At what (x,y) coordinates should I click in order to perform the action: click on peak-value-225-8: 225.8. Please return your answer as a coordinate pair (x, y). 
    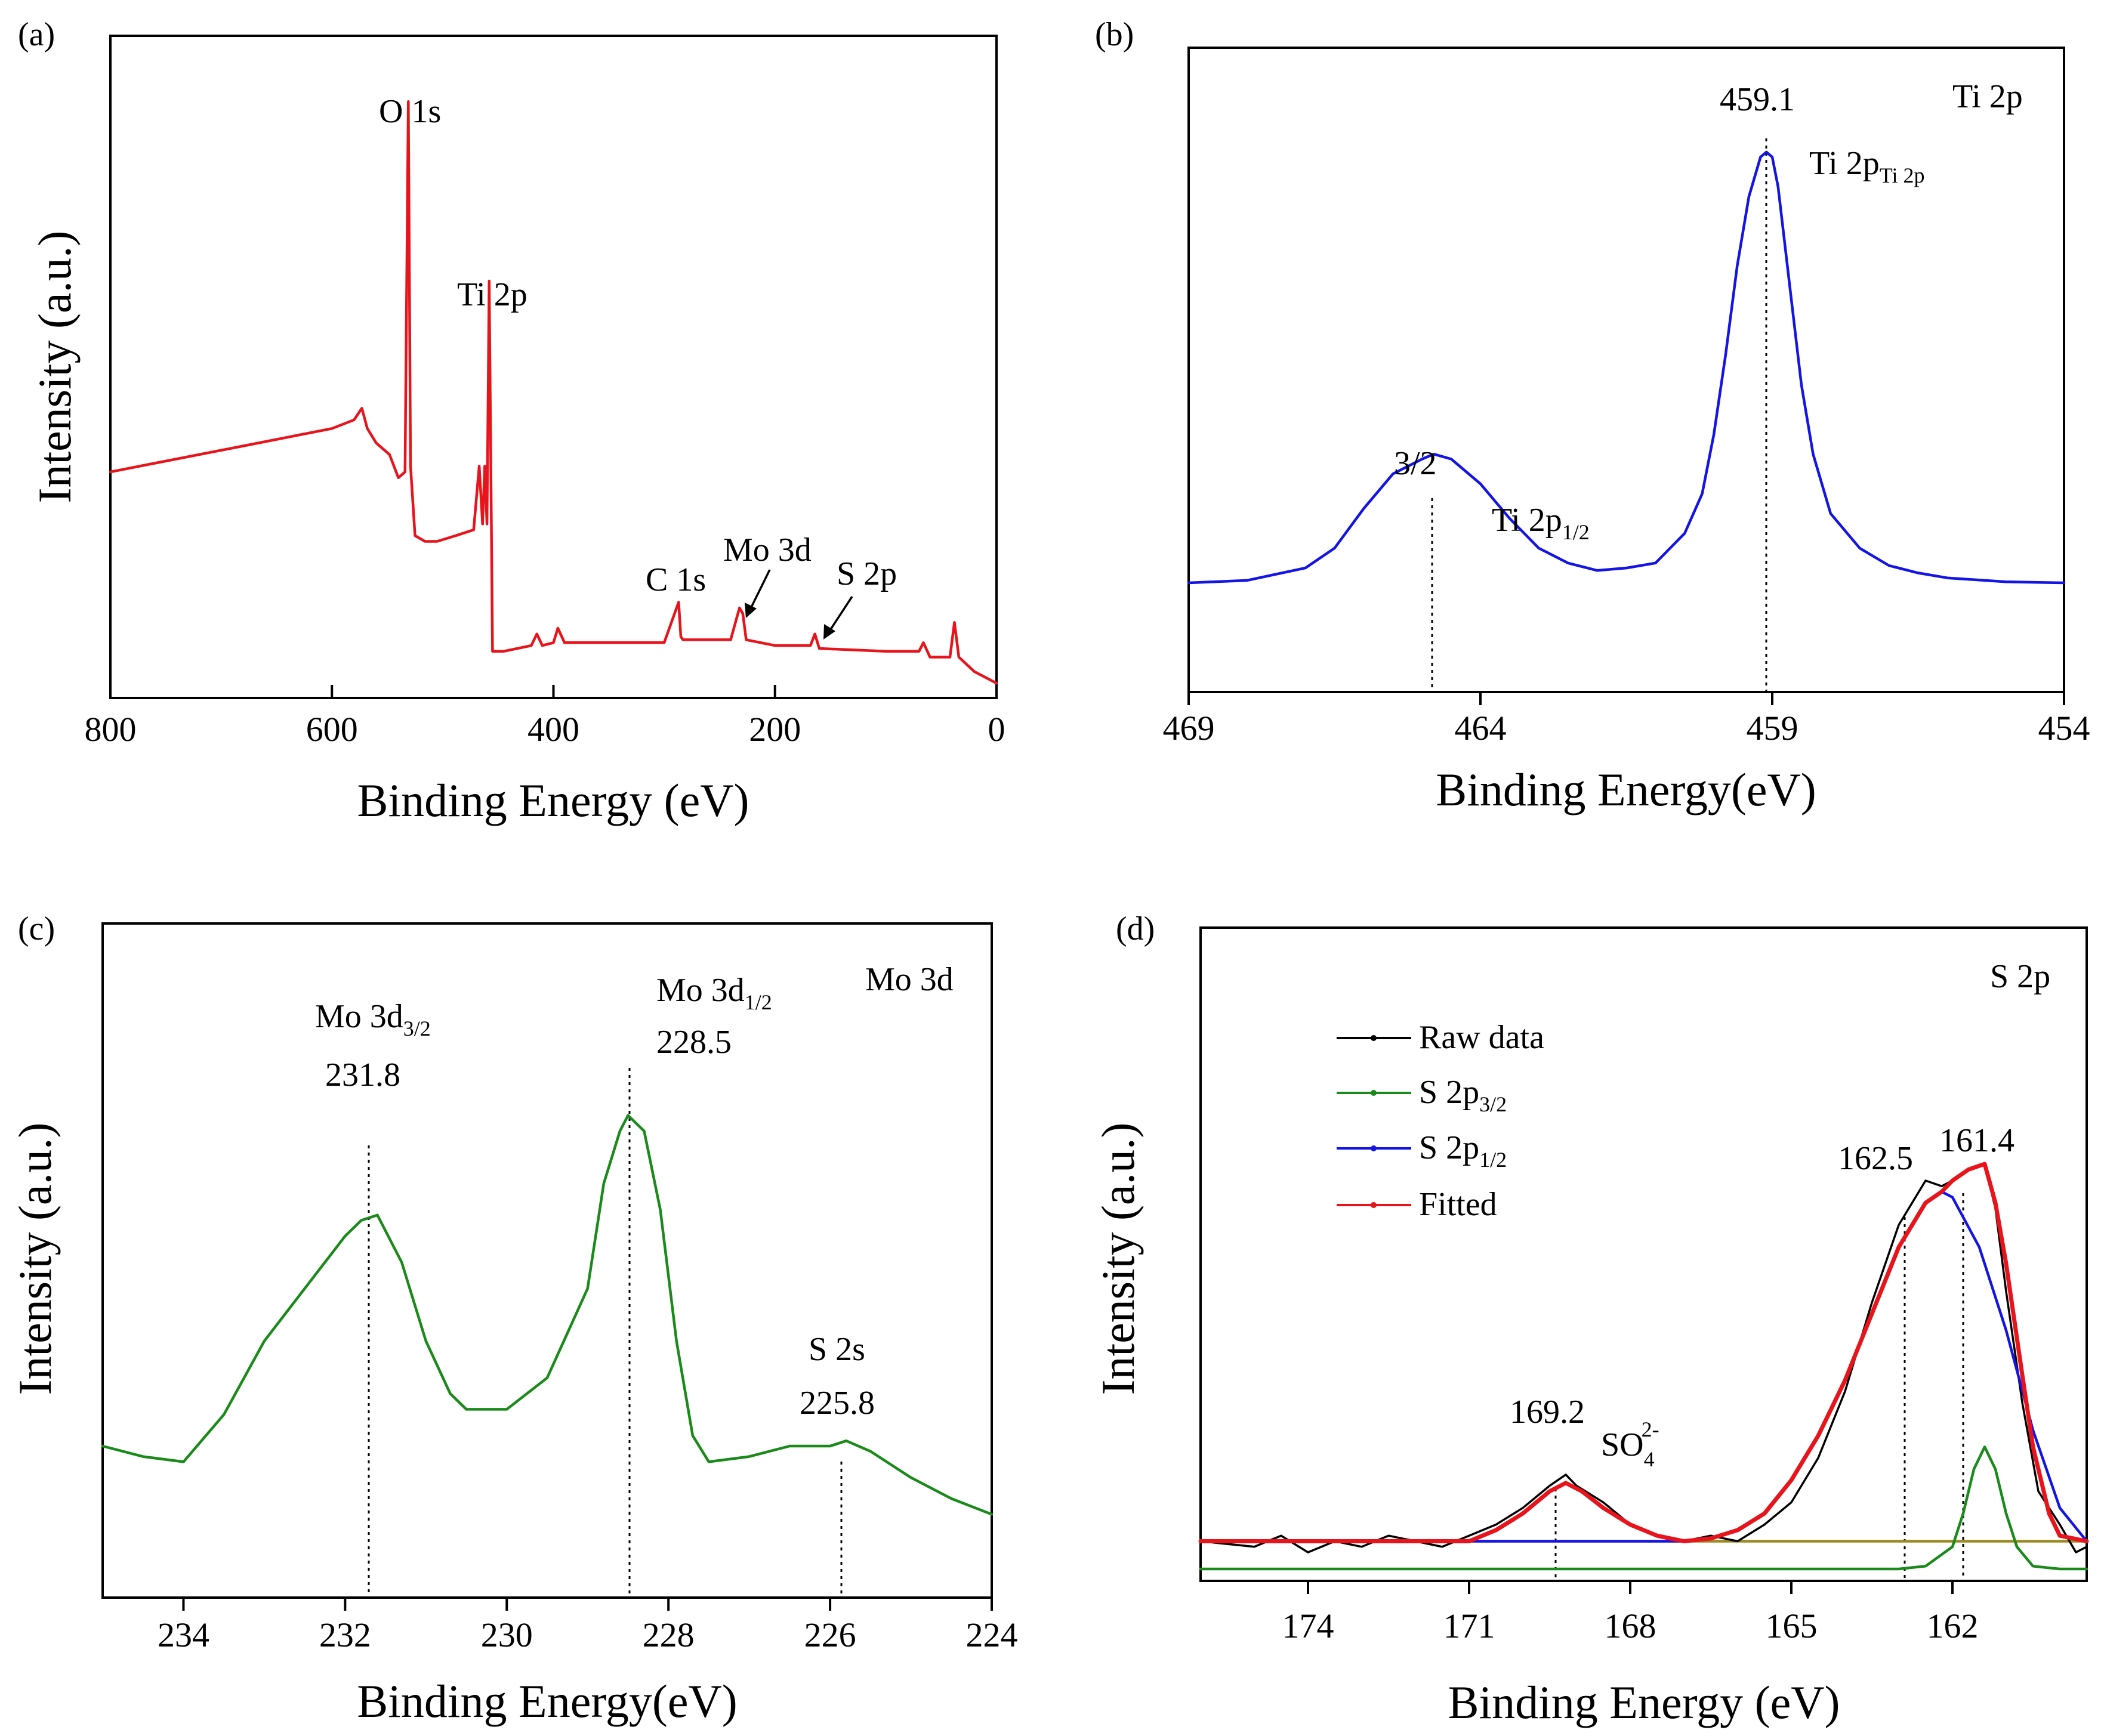
    Looking at the image, I should click on (838, 1403).